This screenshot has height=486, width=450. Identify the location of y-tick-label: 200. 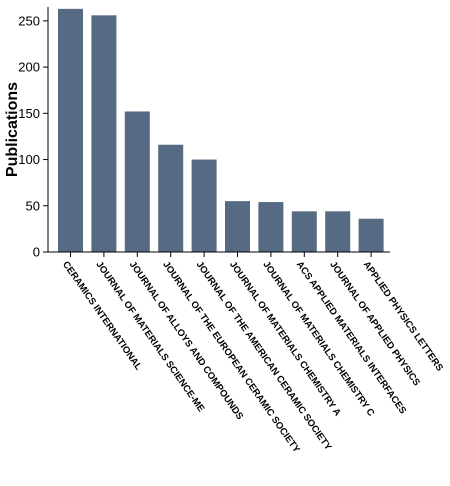
(29, 67).